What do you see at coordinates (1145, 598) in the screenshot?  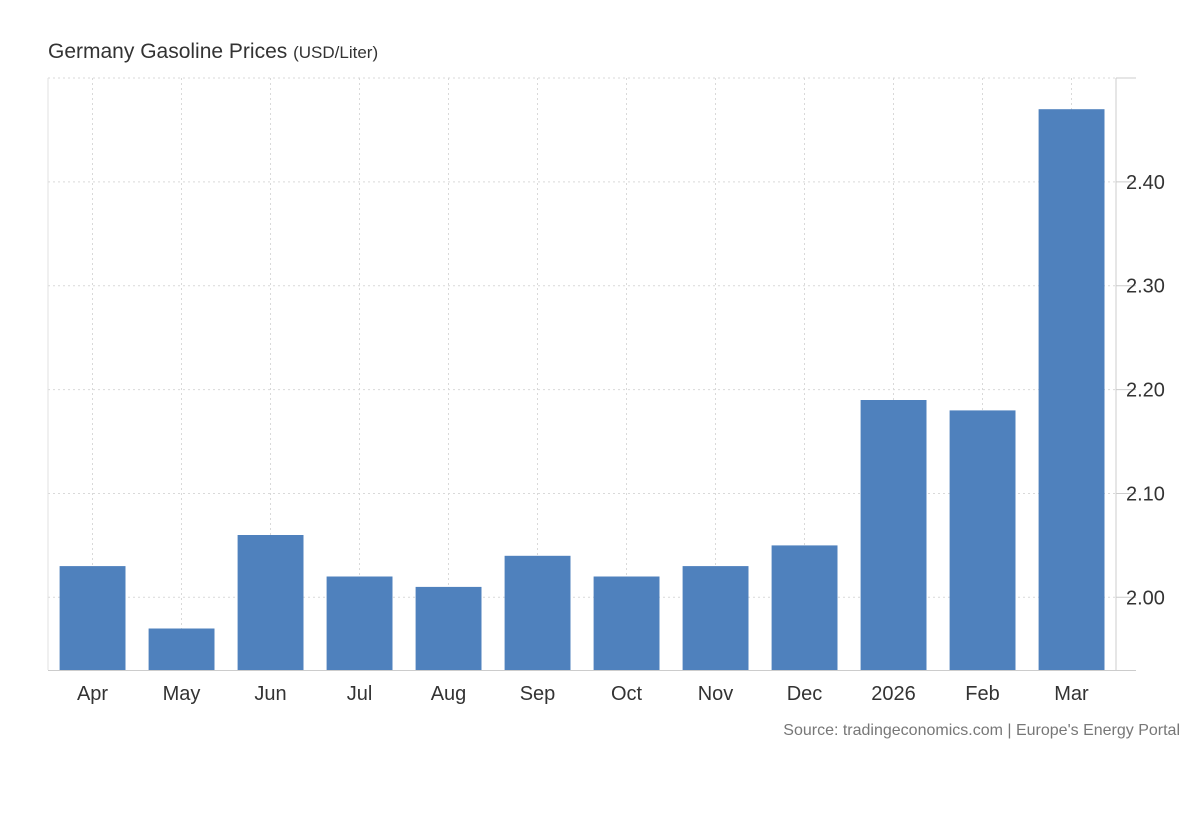 I see `y-tick-label: 2.00` at bounding box center [1145, 598].